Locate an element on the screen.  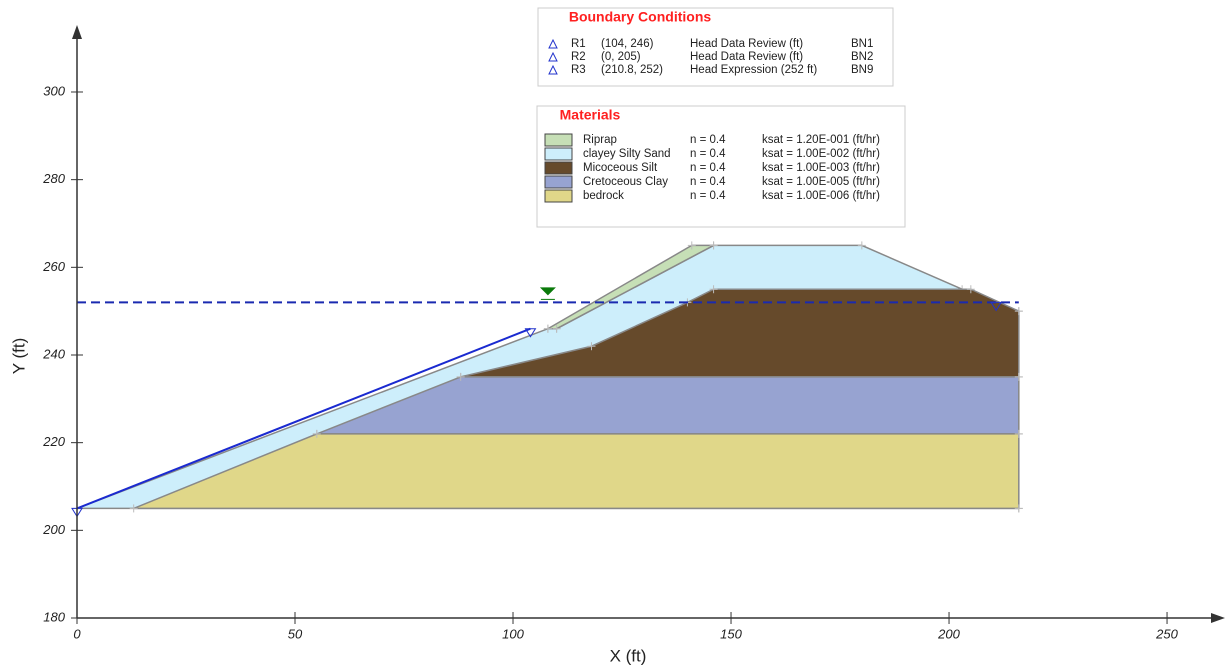
water-symbol is located at coordinates (547, 291).